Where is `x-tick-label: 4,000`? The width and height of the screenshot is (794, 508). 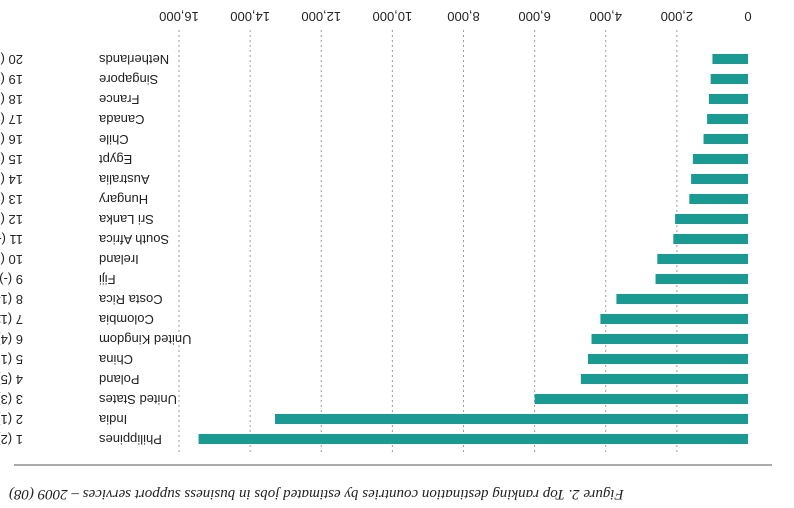
x-tick-label: 4,000 is located at coordinates (605, 16).